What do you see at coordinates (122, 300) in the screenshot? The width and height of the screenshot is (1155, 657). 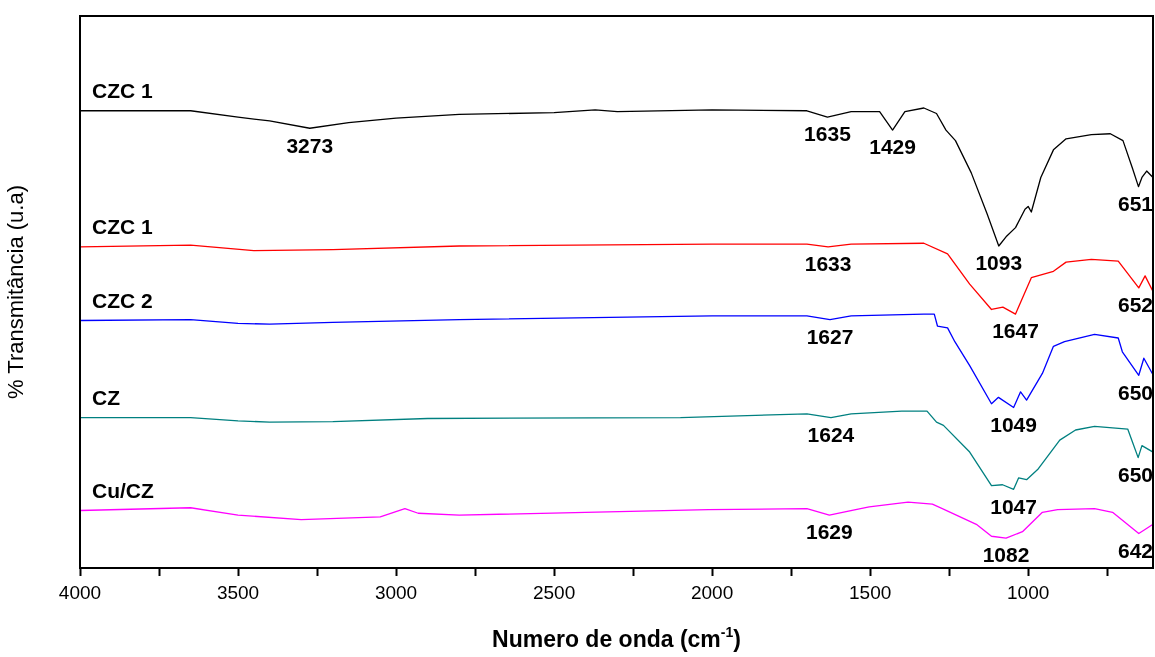 I see `series-label: CZC 2` at bounding box center [122, 300].